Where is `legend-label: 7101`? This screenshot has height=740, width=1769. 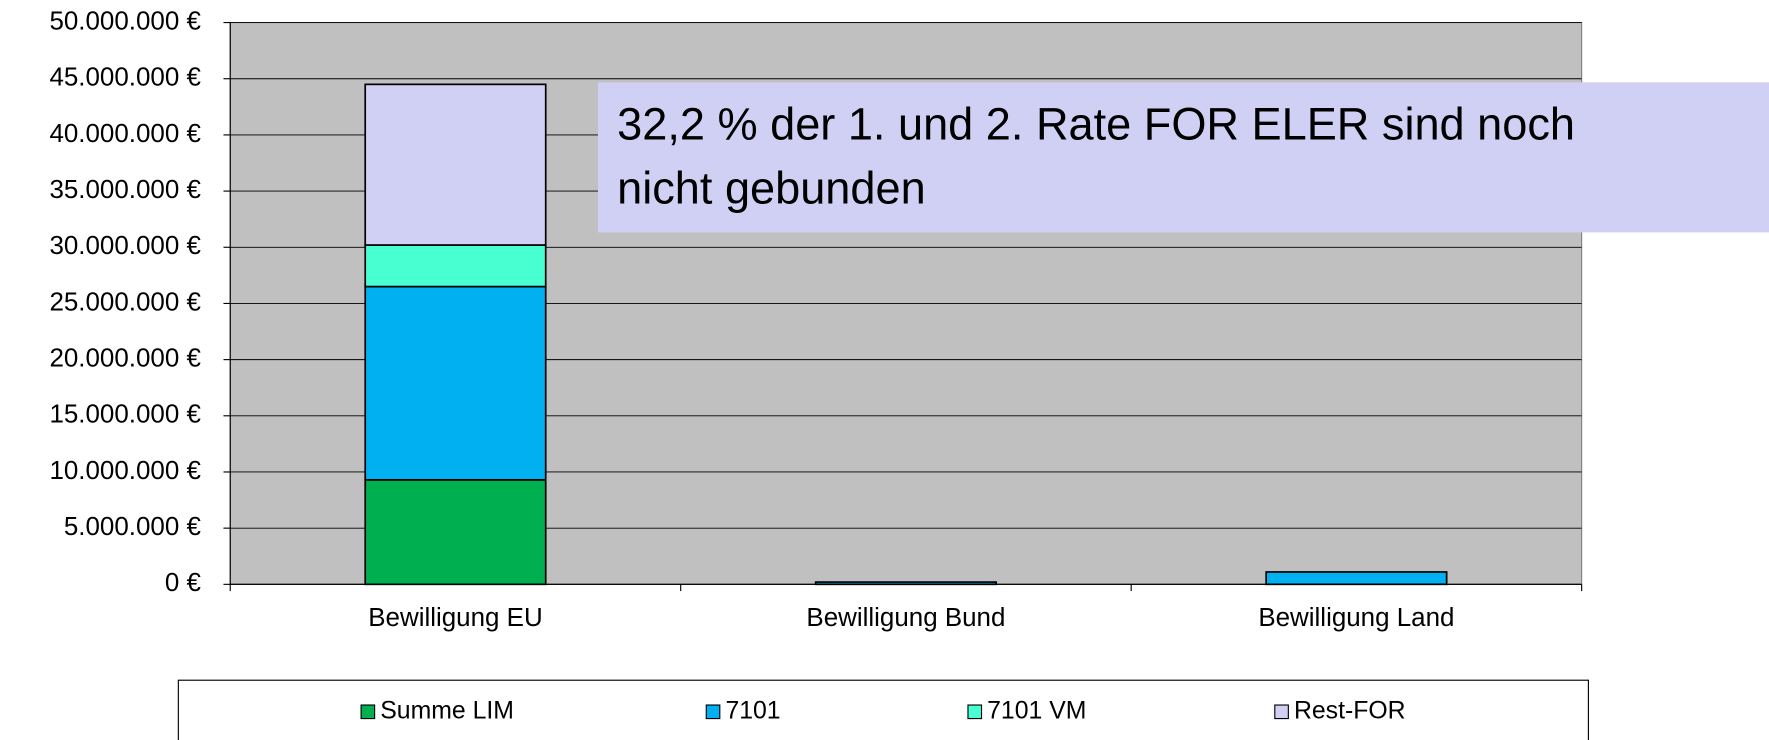
legend-label: 7101 is located at coordinates (752, 710).